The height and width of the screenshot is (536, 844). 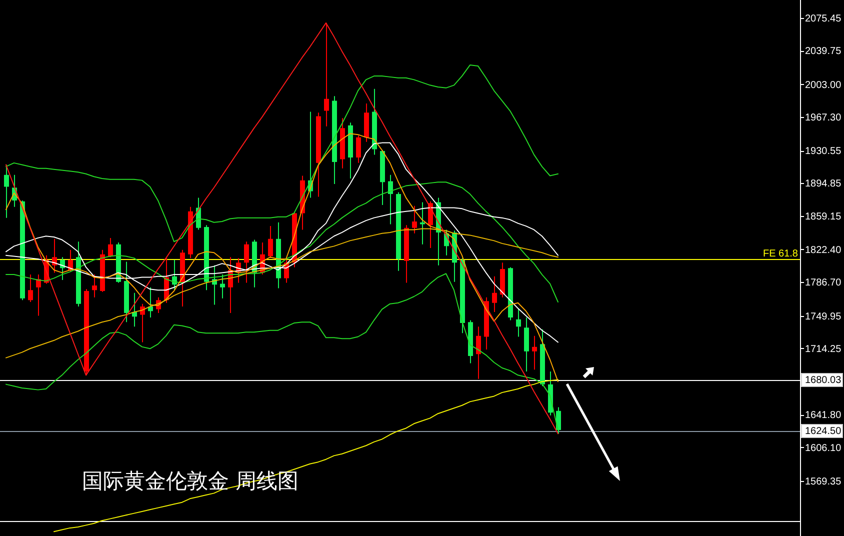 I want to click on y-tick-label: 1930.55, so click(x=823, y=152).